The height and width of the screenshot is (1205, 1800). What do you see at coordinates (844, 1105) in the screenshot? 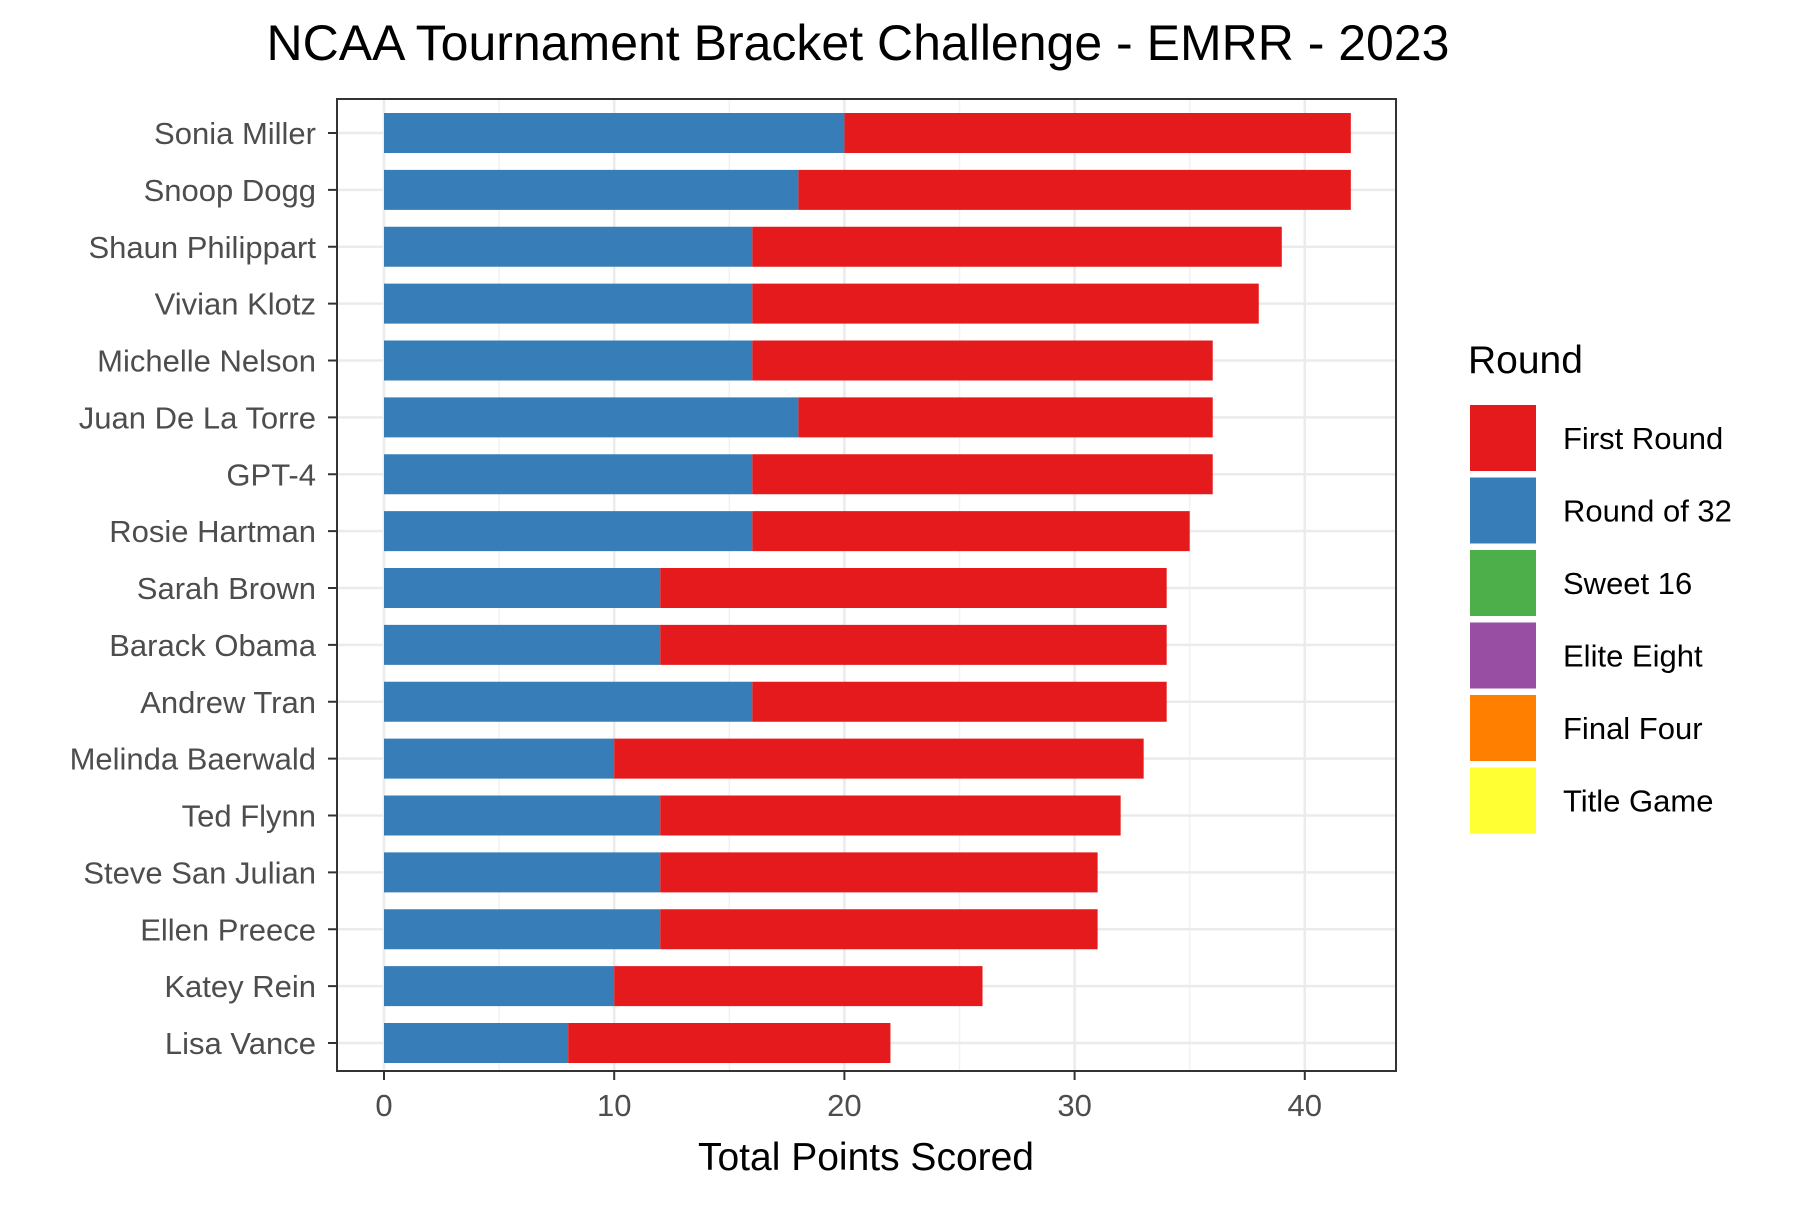
I see `x-tick-label: 20` at bounding box center [844, 1105].